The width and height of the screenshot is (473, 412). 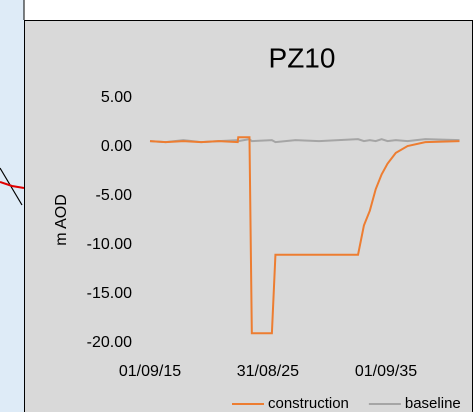 I want to click on legend-label: baseline, so click(x=433, y=403).